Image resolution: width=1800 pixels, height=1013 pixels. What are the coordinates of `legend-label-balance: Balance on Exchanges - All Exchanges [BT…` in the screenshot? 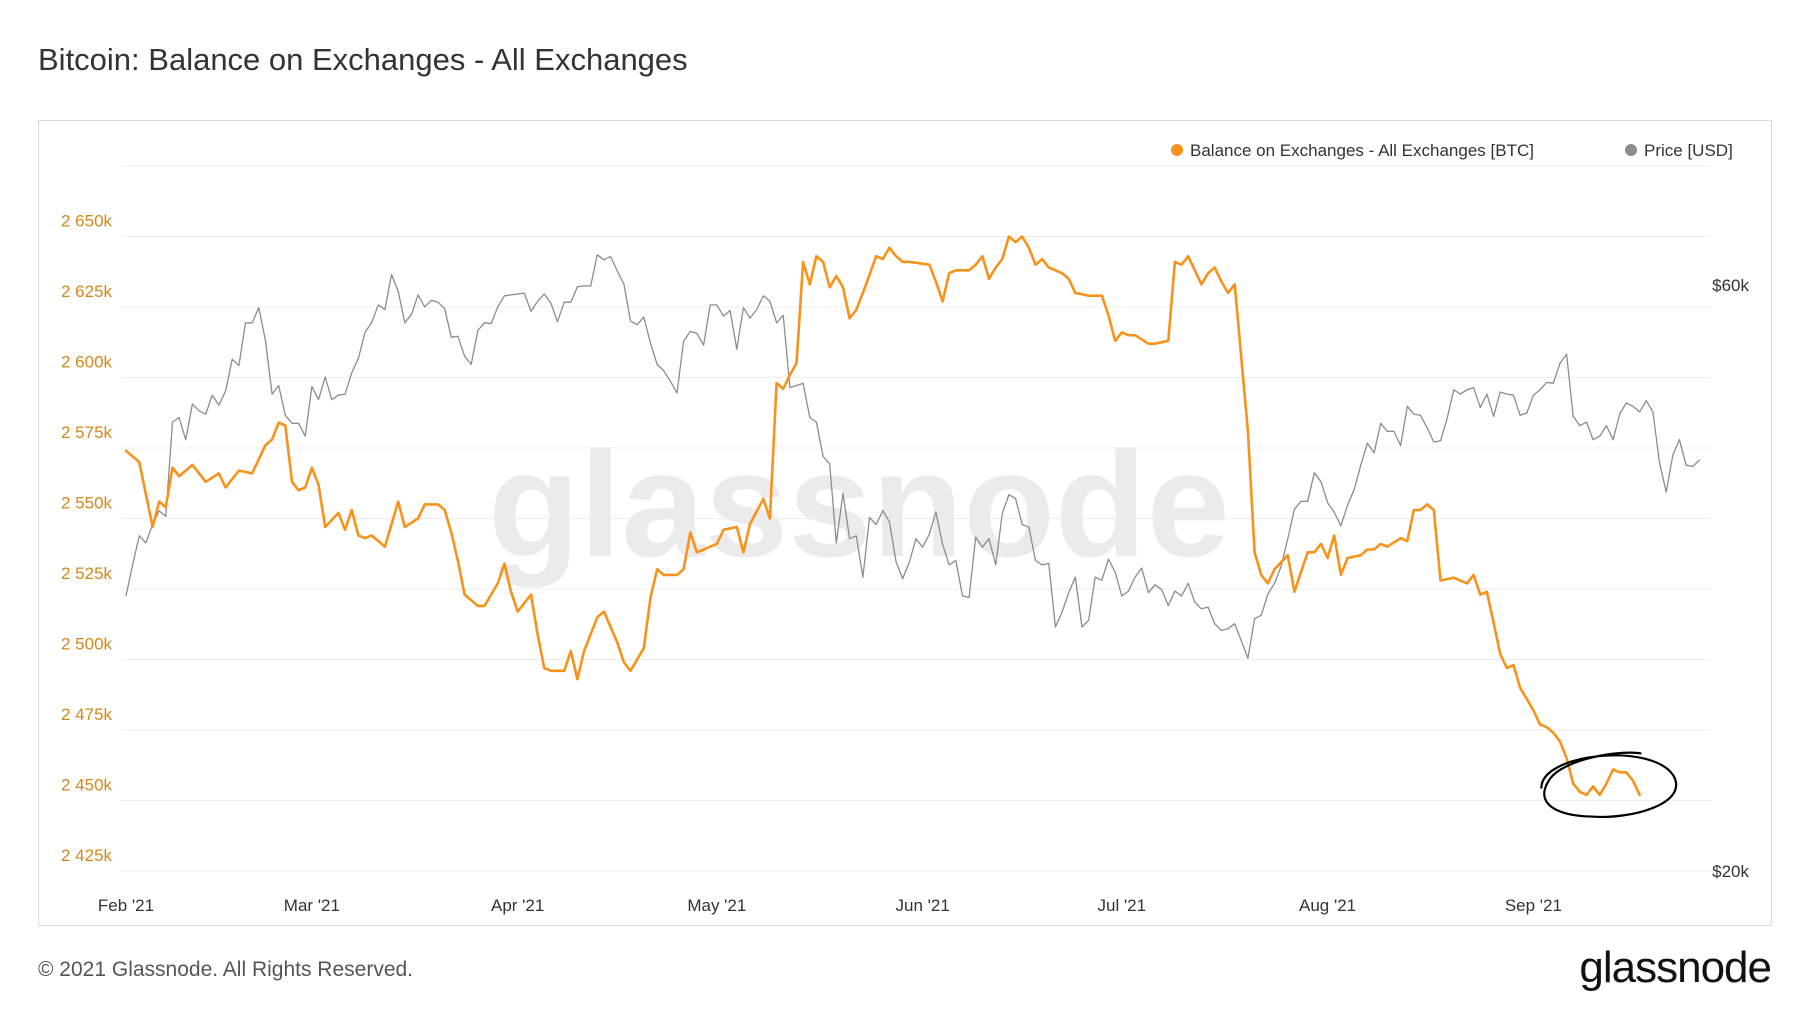 It's located at (1362, 150).